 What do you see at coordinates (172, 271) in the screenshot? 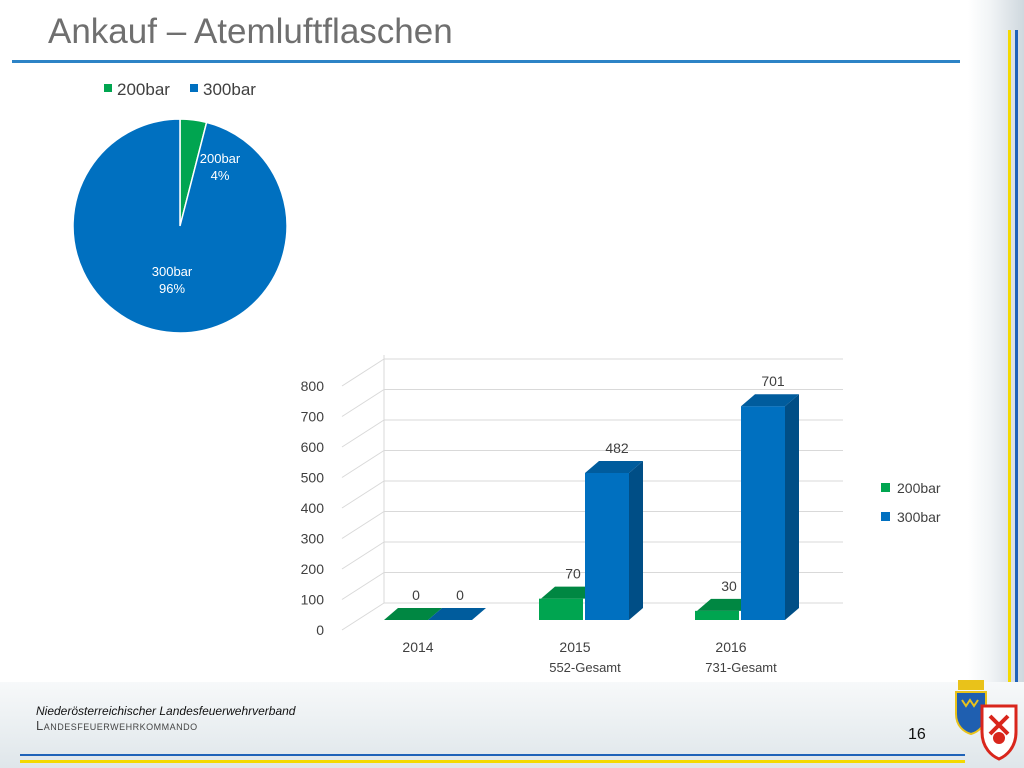
I see `pie-label-category-300bar: 300bar` at bounding box center [172, 271].